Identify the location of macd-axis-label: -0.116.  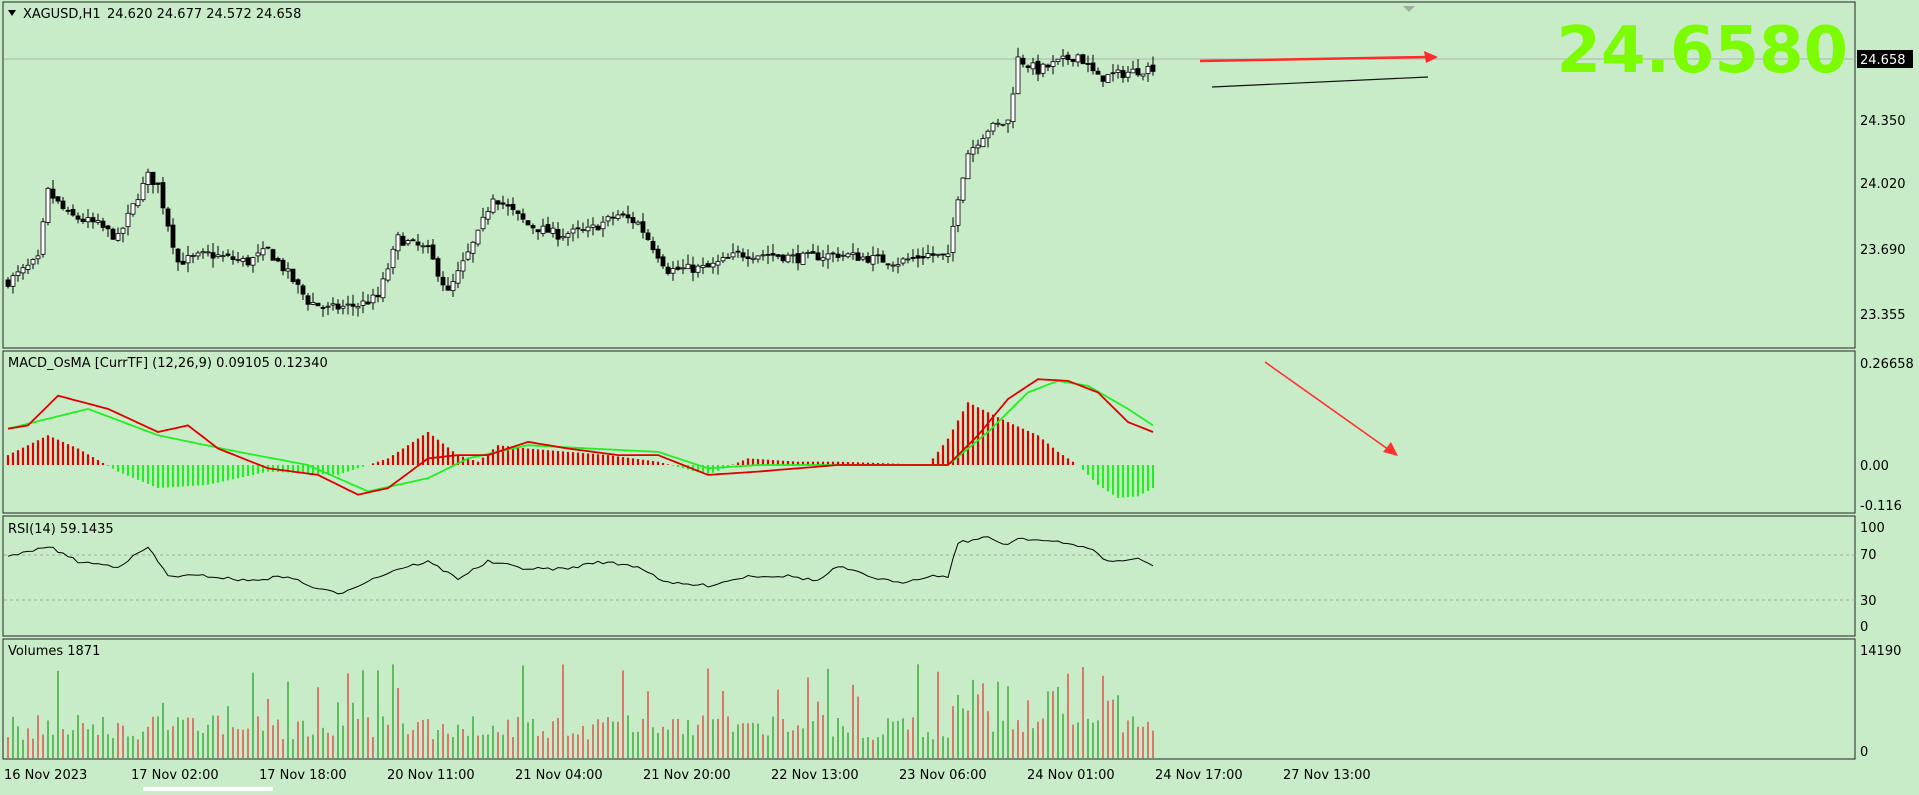
(1881, 506).